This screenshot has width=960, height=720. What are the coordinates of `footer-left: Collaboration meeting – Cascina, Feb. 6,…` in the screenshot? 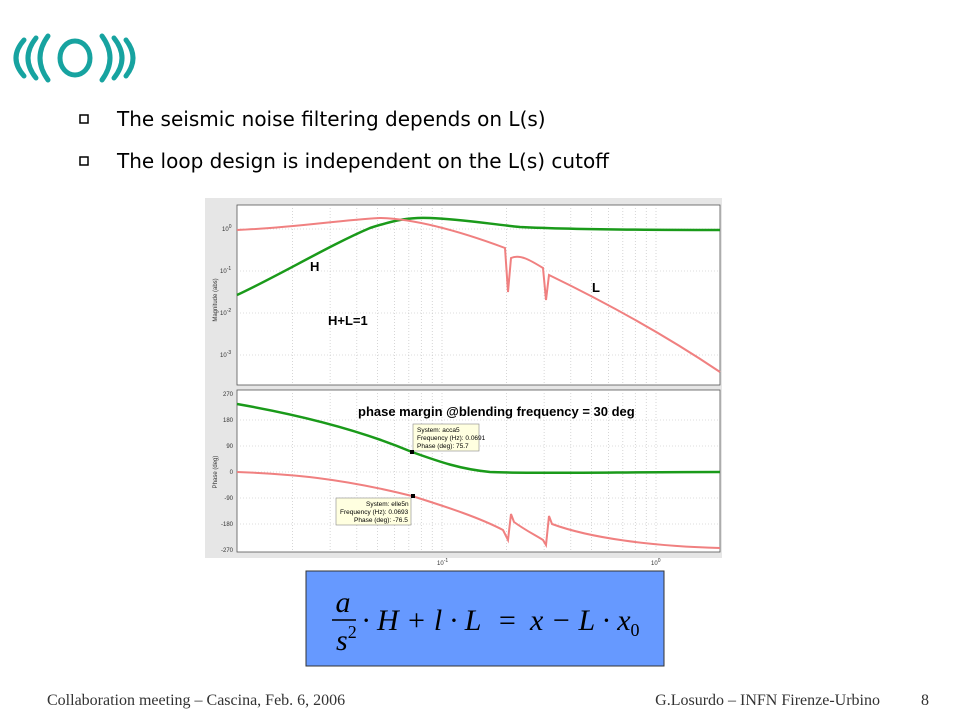 It's located at (196, 700).